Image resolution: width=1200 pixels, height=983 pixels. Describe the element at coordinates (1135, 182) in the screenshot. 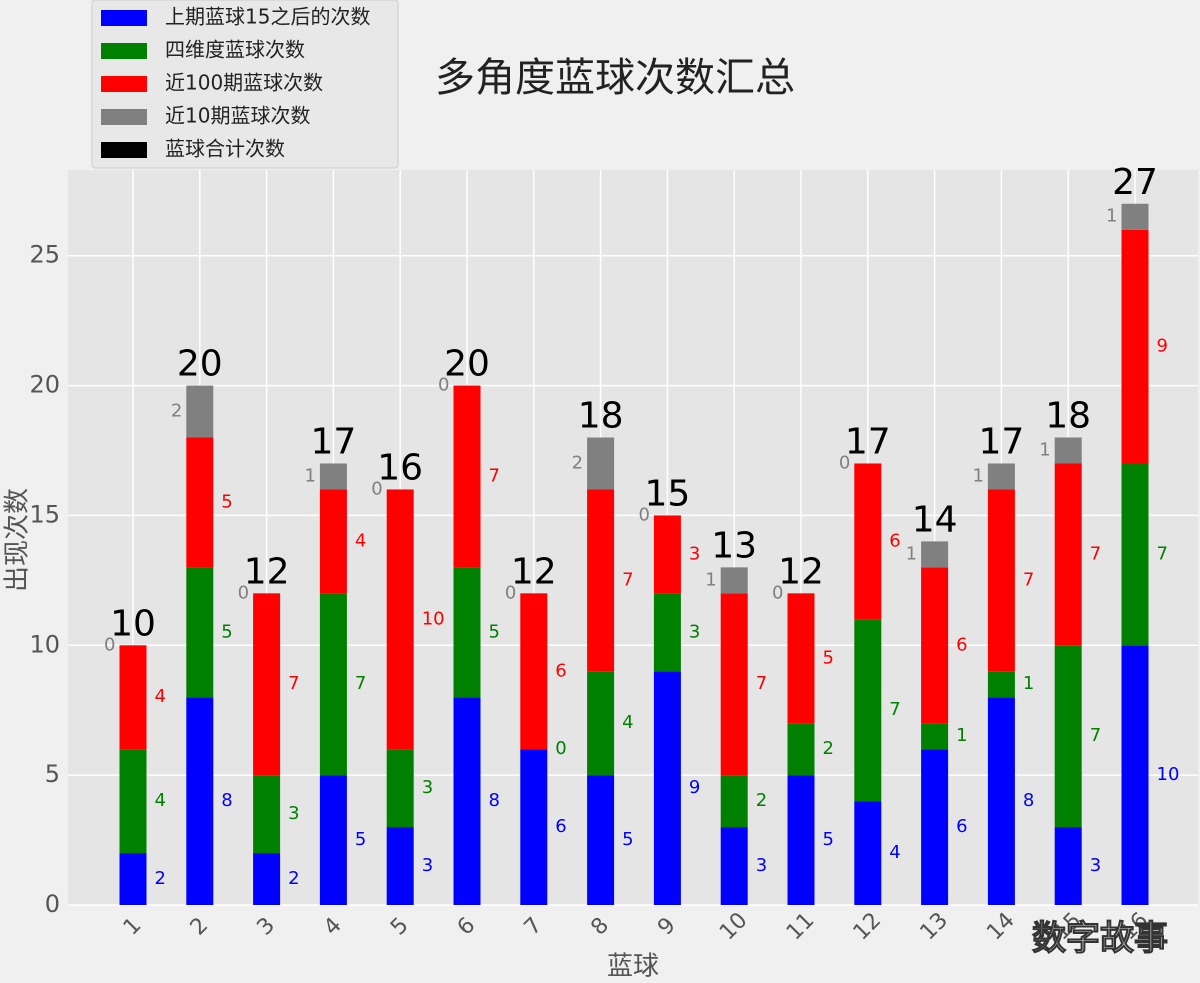

I see `total-label: 27` at that location.